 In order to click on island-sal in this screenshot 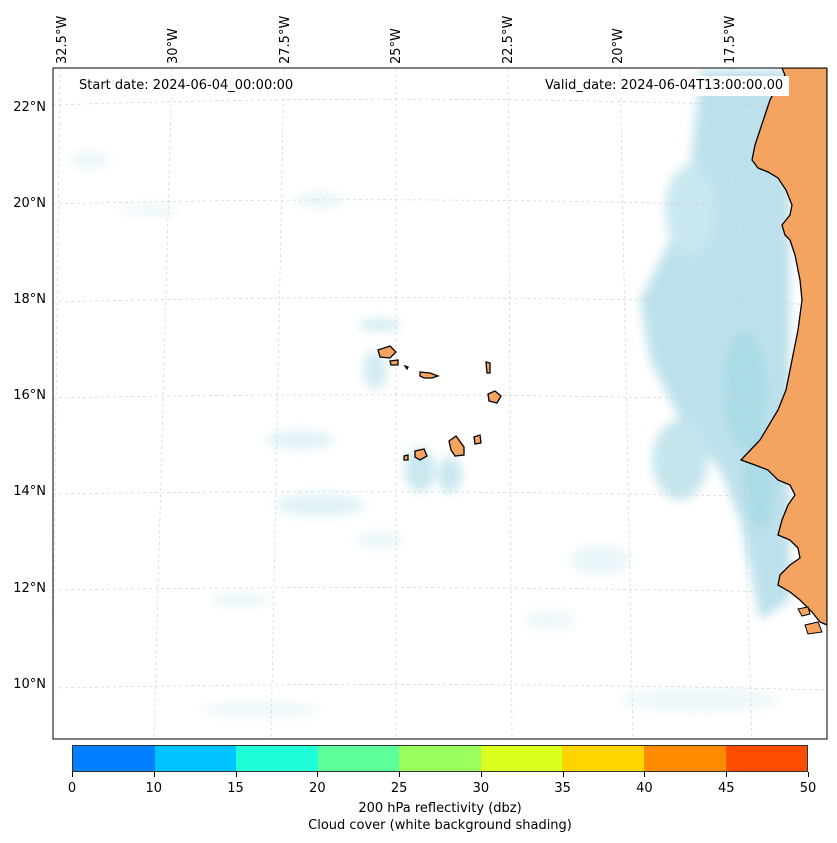, I will do `click(488, 367)`.